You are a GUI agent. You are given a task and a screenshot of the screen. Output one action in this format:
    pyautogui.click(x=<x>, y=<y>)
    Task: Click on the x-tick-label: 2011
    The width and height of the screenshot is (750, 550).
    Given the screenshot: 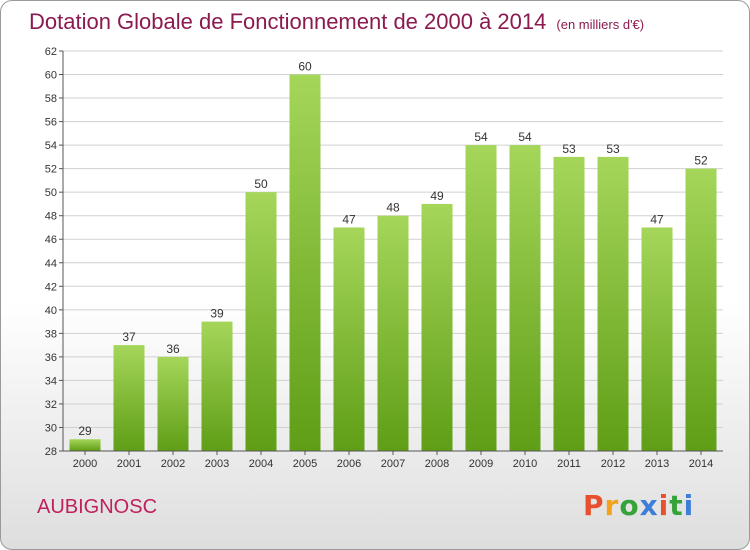 What is the action you would take?
    pyautogui.click(x=569, y=464)
    